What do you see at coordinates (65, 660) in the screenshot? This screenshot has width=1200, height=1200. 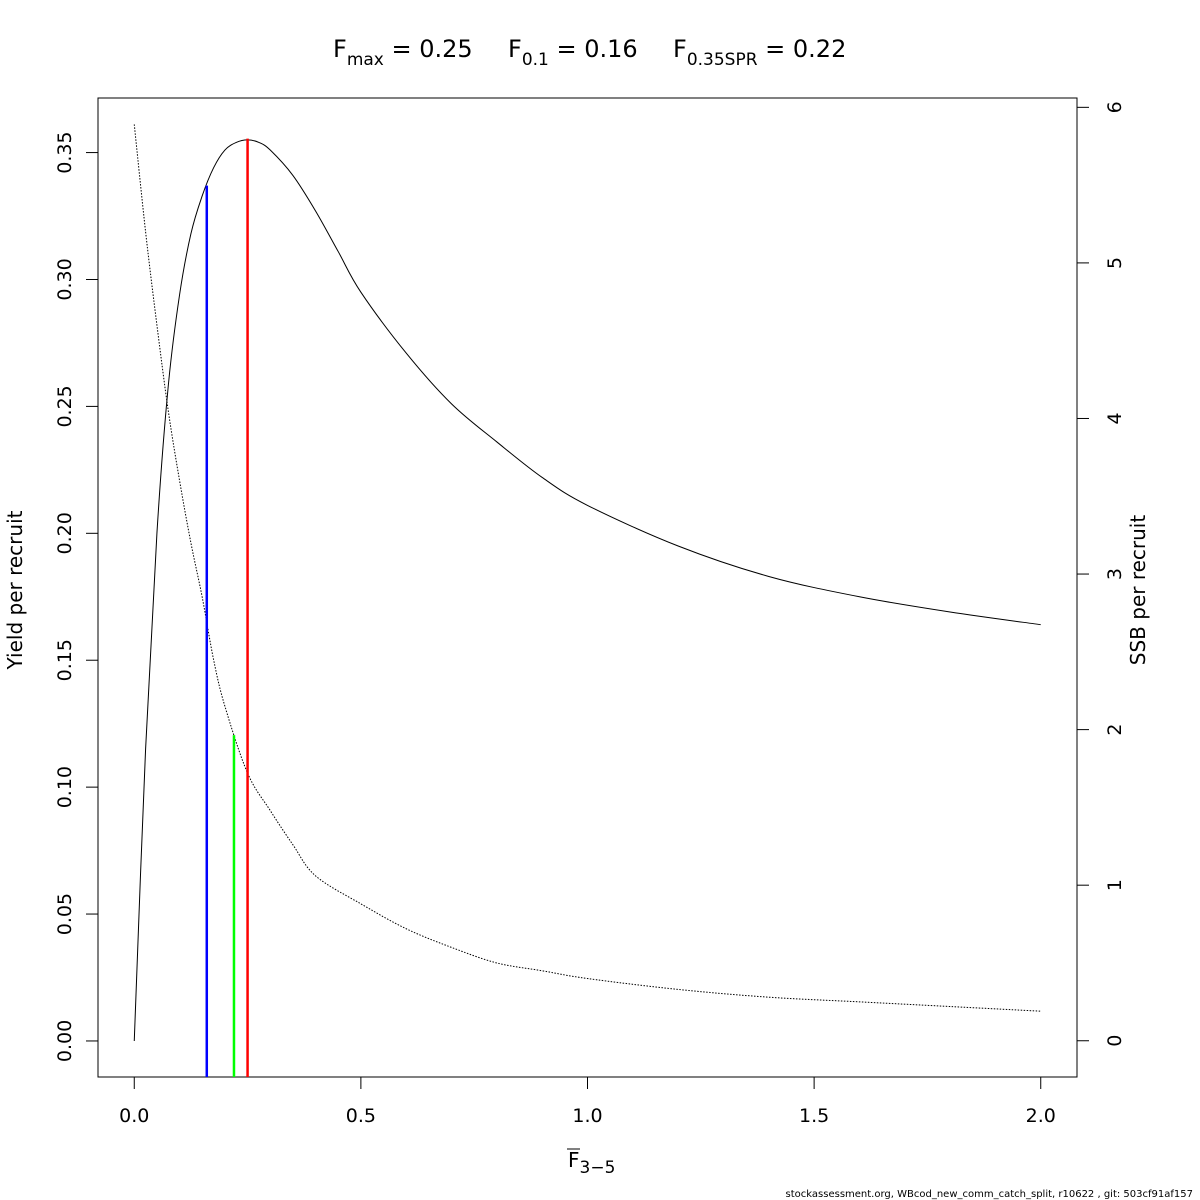 I see `y-tick-label: 0.15` at bounding box center [65, 660].